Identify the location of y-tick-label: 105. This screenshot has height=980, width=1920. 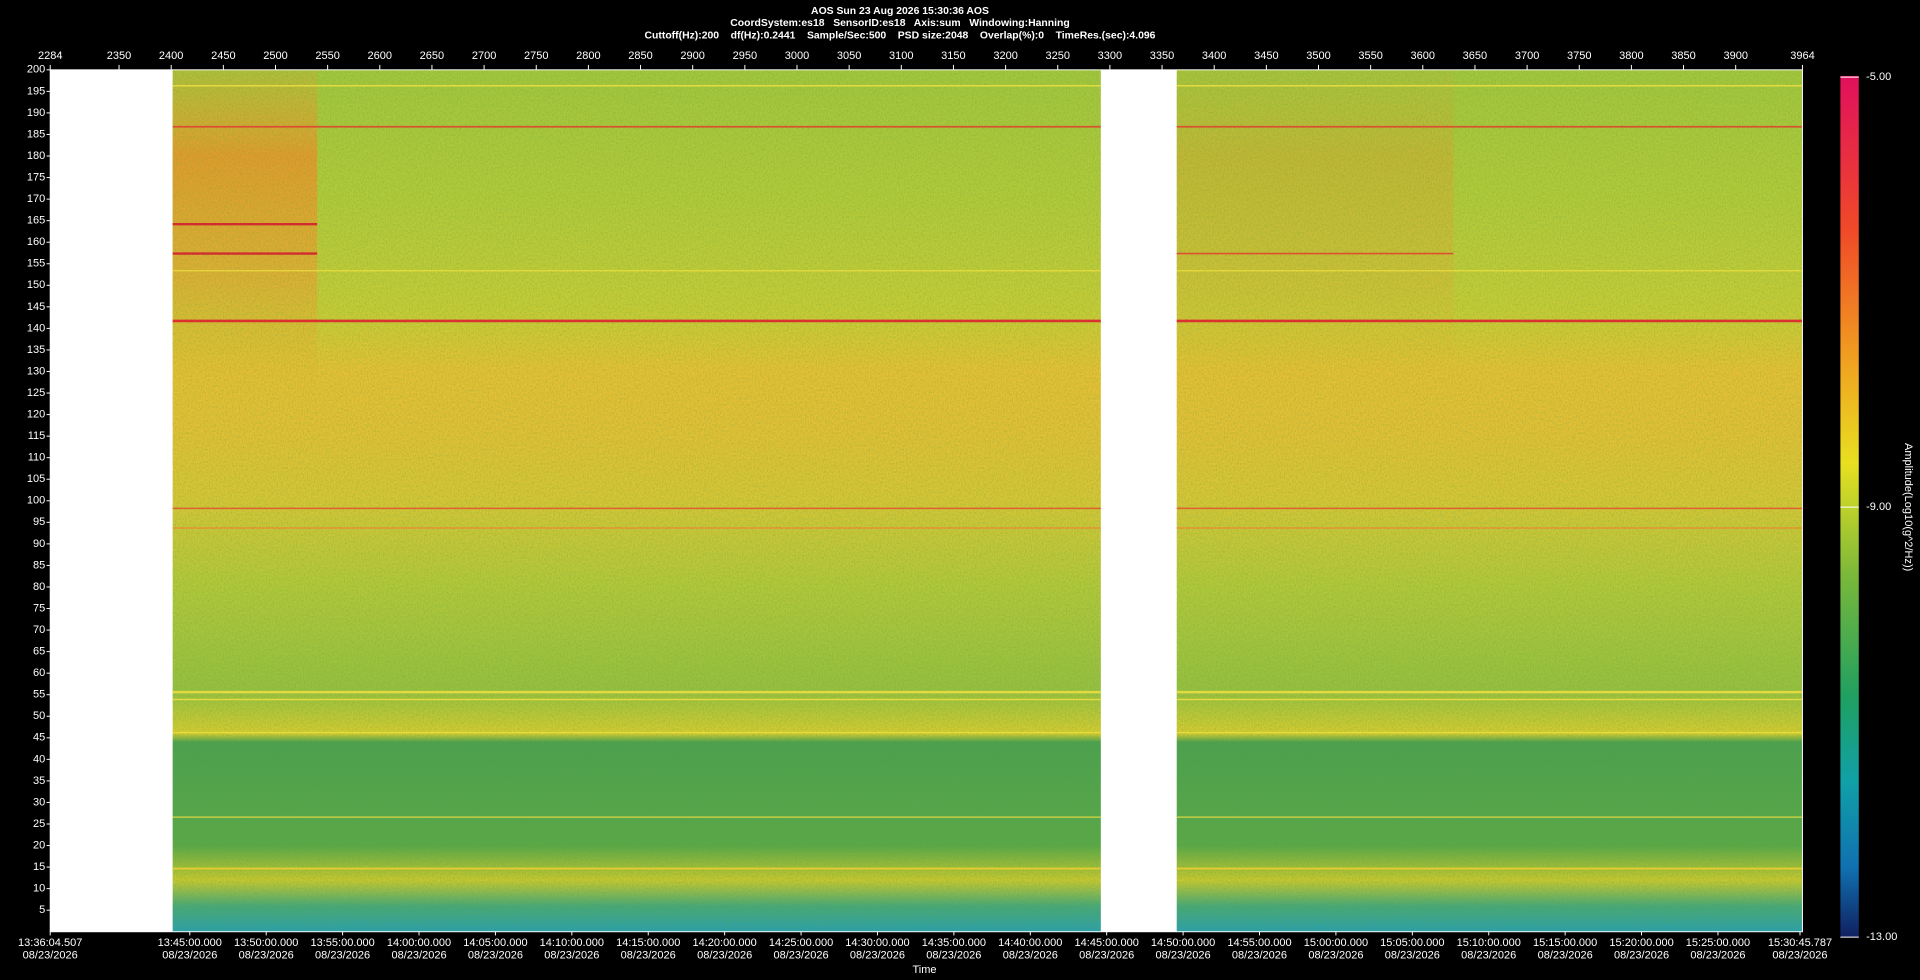
(36, 479).